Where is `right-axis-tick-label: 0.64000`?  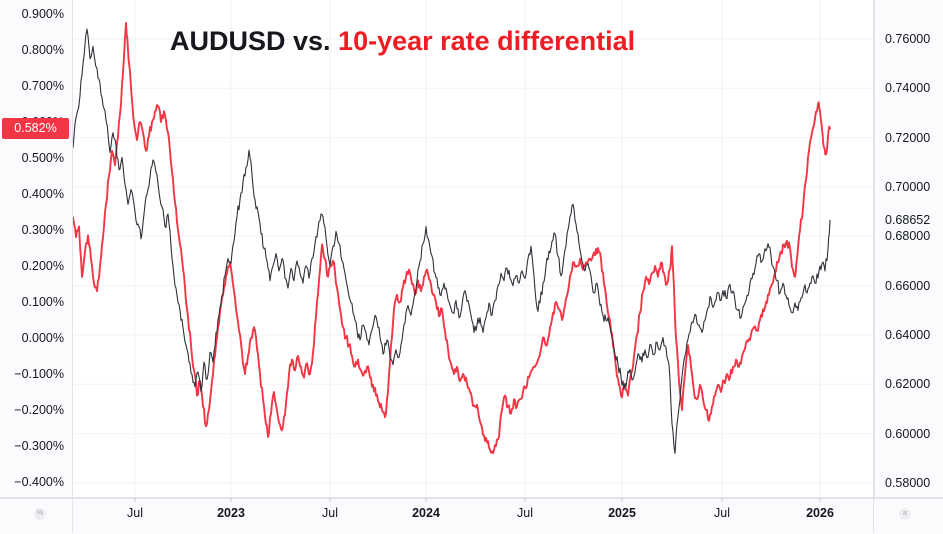 right-axis-tick-label: 0.64000 is located at coordinates (908, 335).